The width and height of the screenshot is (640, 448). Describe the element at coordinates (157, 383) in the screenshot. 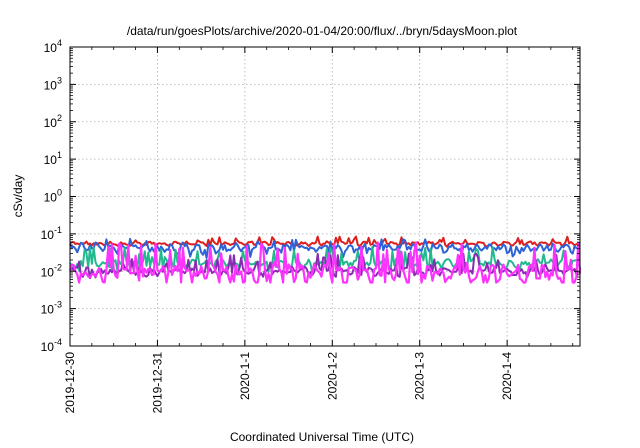

I see `x-tick-label: 2019-12-31` at that location.